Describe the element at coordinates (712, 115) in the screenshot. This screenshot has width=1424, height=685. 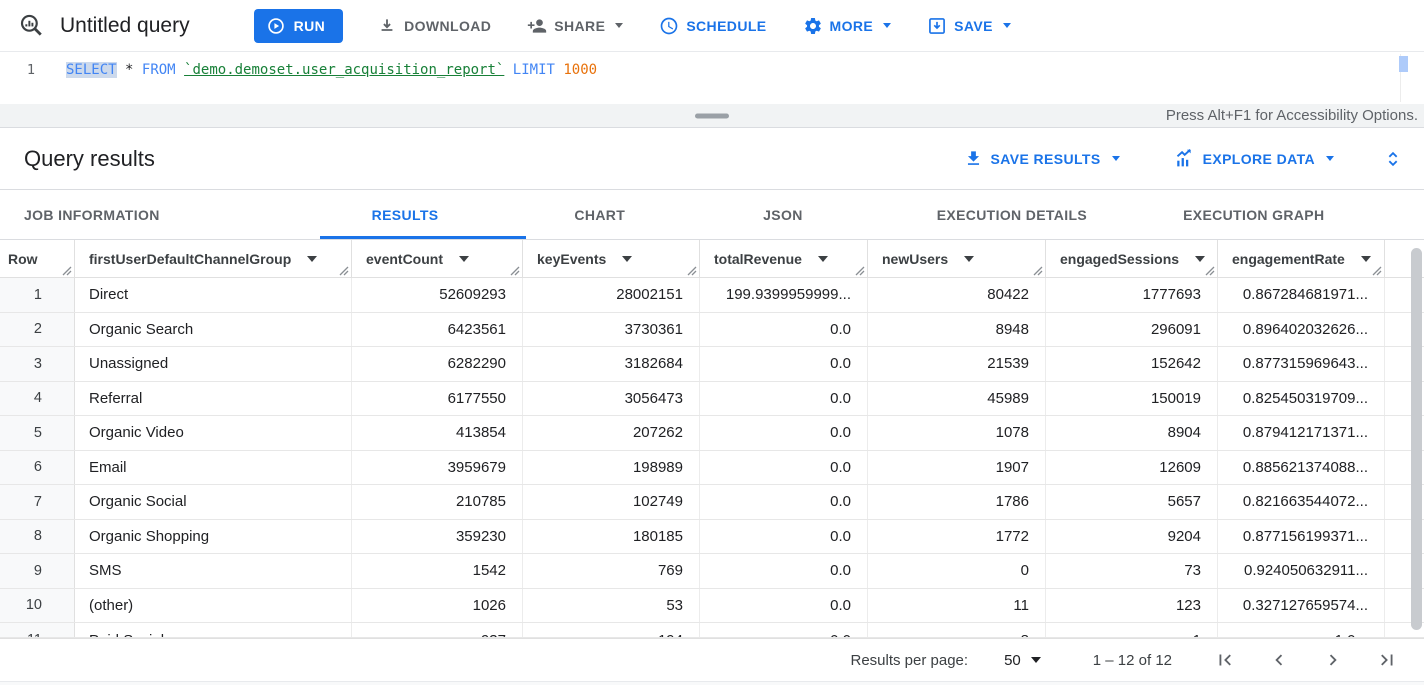
I see `divider-drag-handle` at that location.